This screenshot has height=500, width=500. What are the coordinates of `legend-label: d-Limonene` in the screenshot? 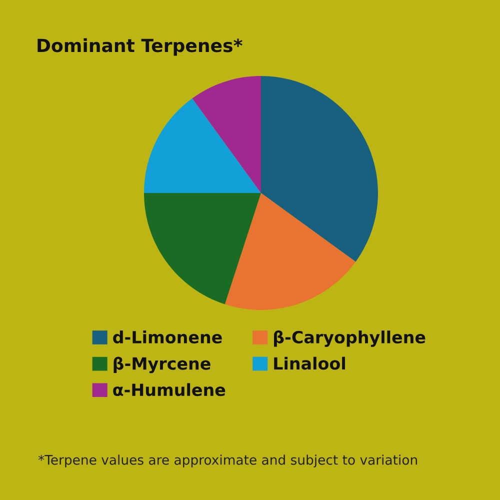 It's located at (167, 337).